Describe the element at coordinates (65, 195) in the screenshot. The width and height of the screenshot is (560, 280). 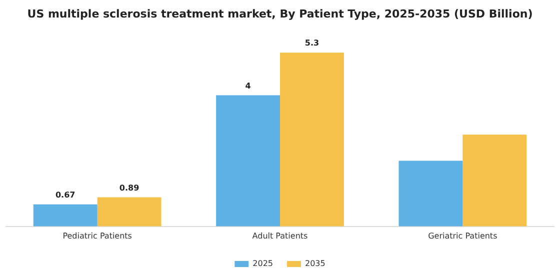
I see `data-label: 0.67` at that location.